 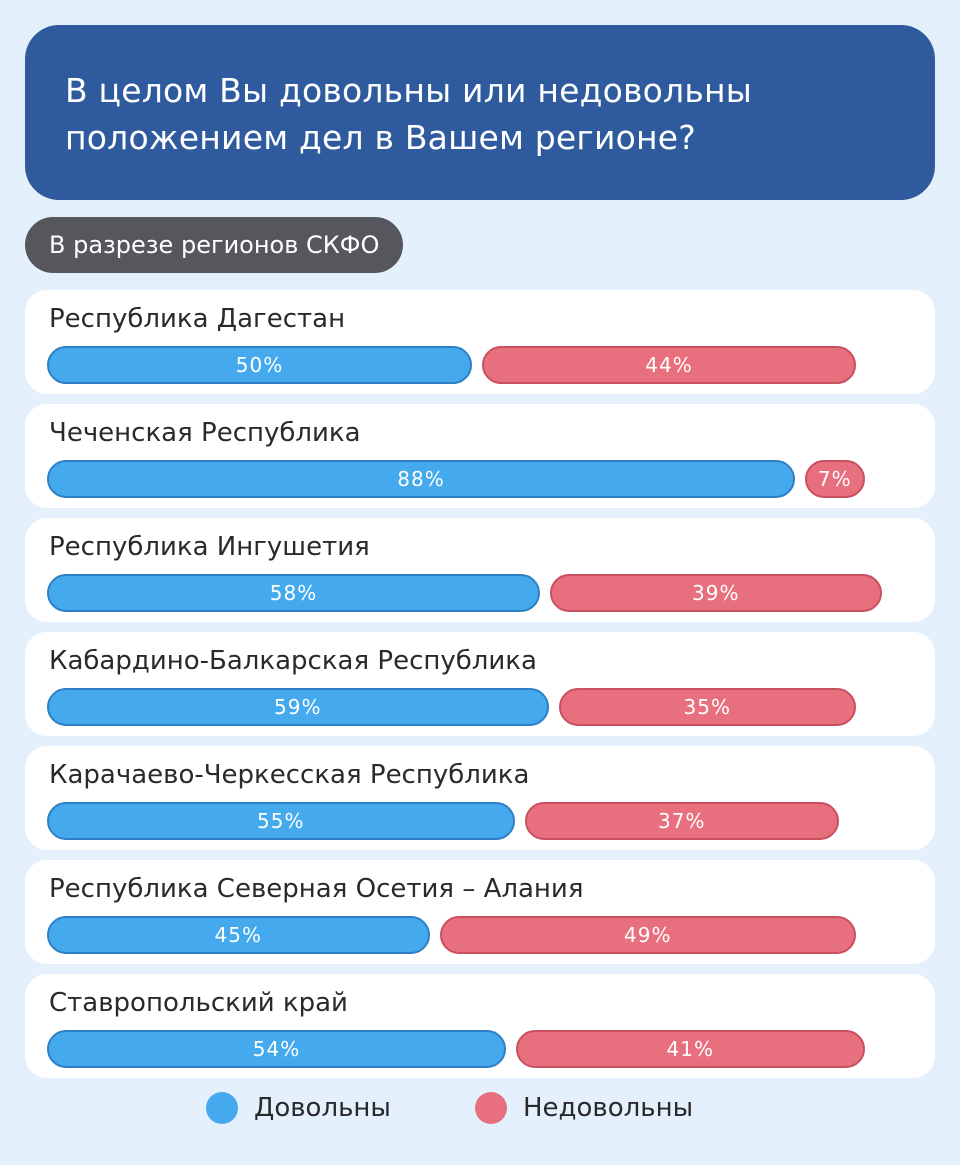 I want to click on region-bars: 88% 7%, so click(x=472, y=479).